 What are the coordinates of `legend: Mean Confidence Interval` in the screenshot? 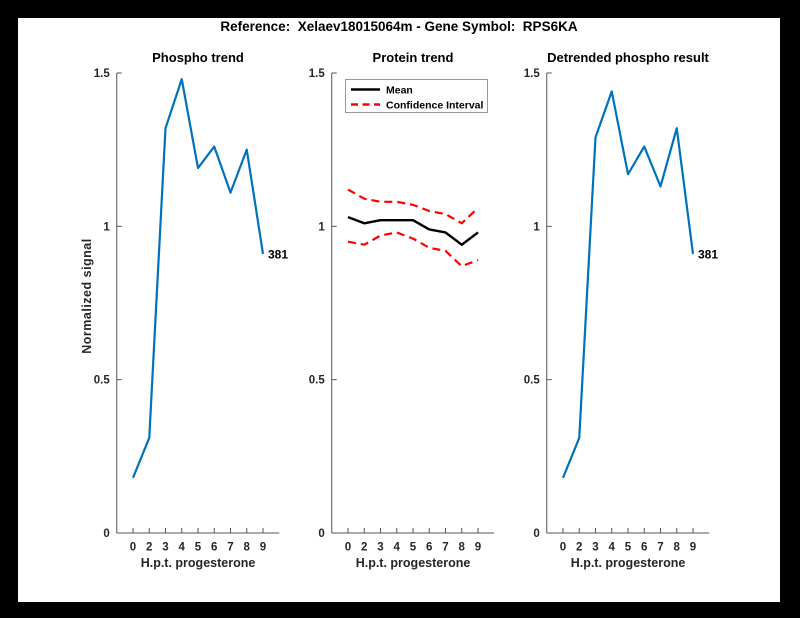 It's located at (416, 96).